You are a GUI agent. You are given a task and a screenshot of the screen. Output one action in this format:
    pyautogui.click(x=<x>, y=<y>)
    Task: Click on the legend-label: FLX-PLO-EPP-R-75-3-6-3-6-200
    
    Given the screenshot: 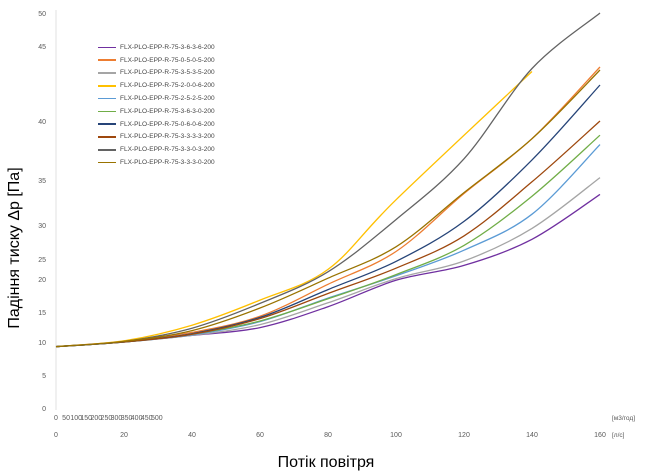 What is the action you would take?
    pyautogui.click(x=167, y=47)
    